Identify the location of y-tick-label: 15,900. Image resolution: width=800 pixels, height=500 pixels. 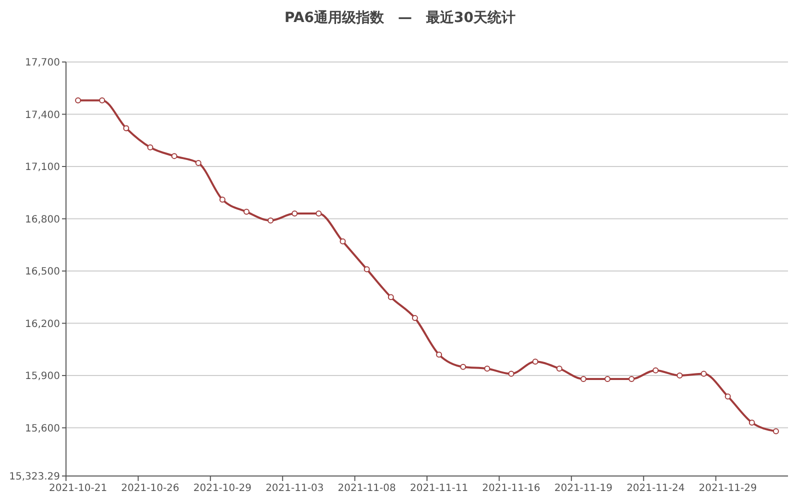
(42, 376).